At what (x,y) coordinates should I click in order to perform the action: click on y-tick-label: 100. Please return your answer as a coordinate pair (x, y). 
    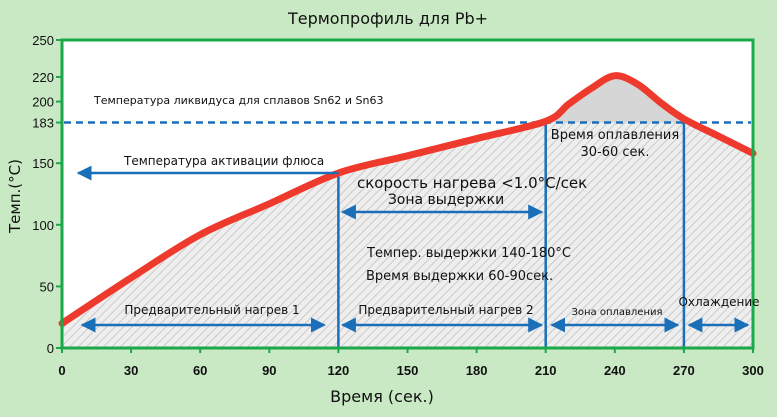
    Looking at the image, I should click on (43, 225).